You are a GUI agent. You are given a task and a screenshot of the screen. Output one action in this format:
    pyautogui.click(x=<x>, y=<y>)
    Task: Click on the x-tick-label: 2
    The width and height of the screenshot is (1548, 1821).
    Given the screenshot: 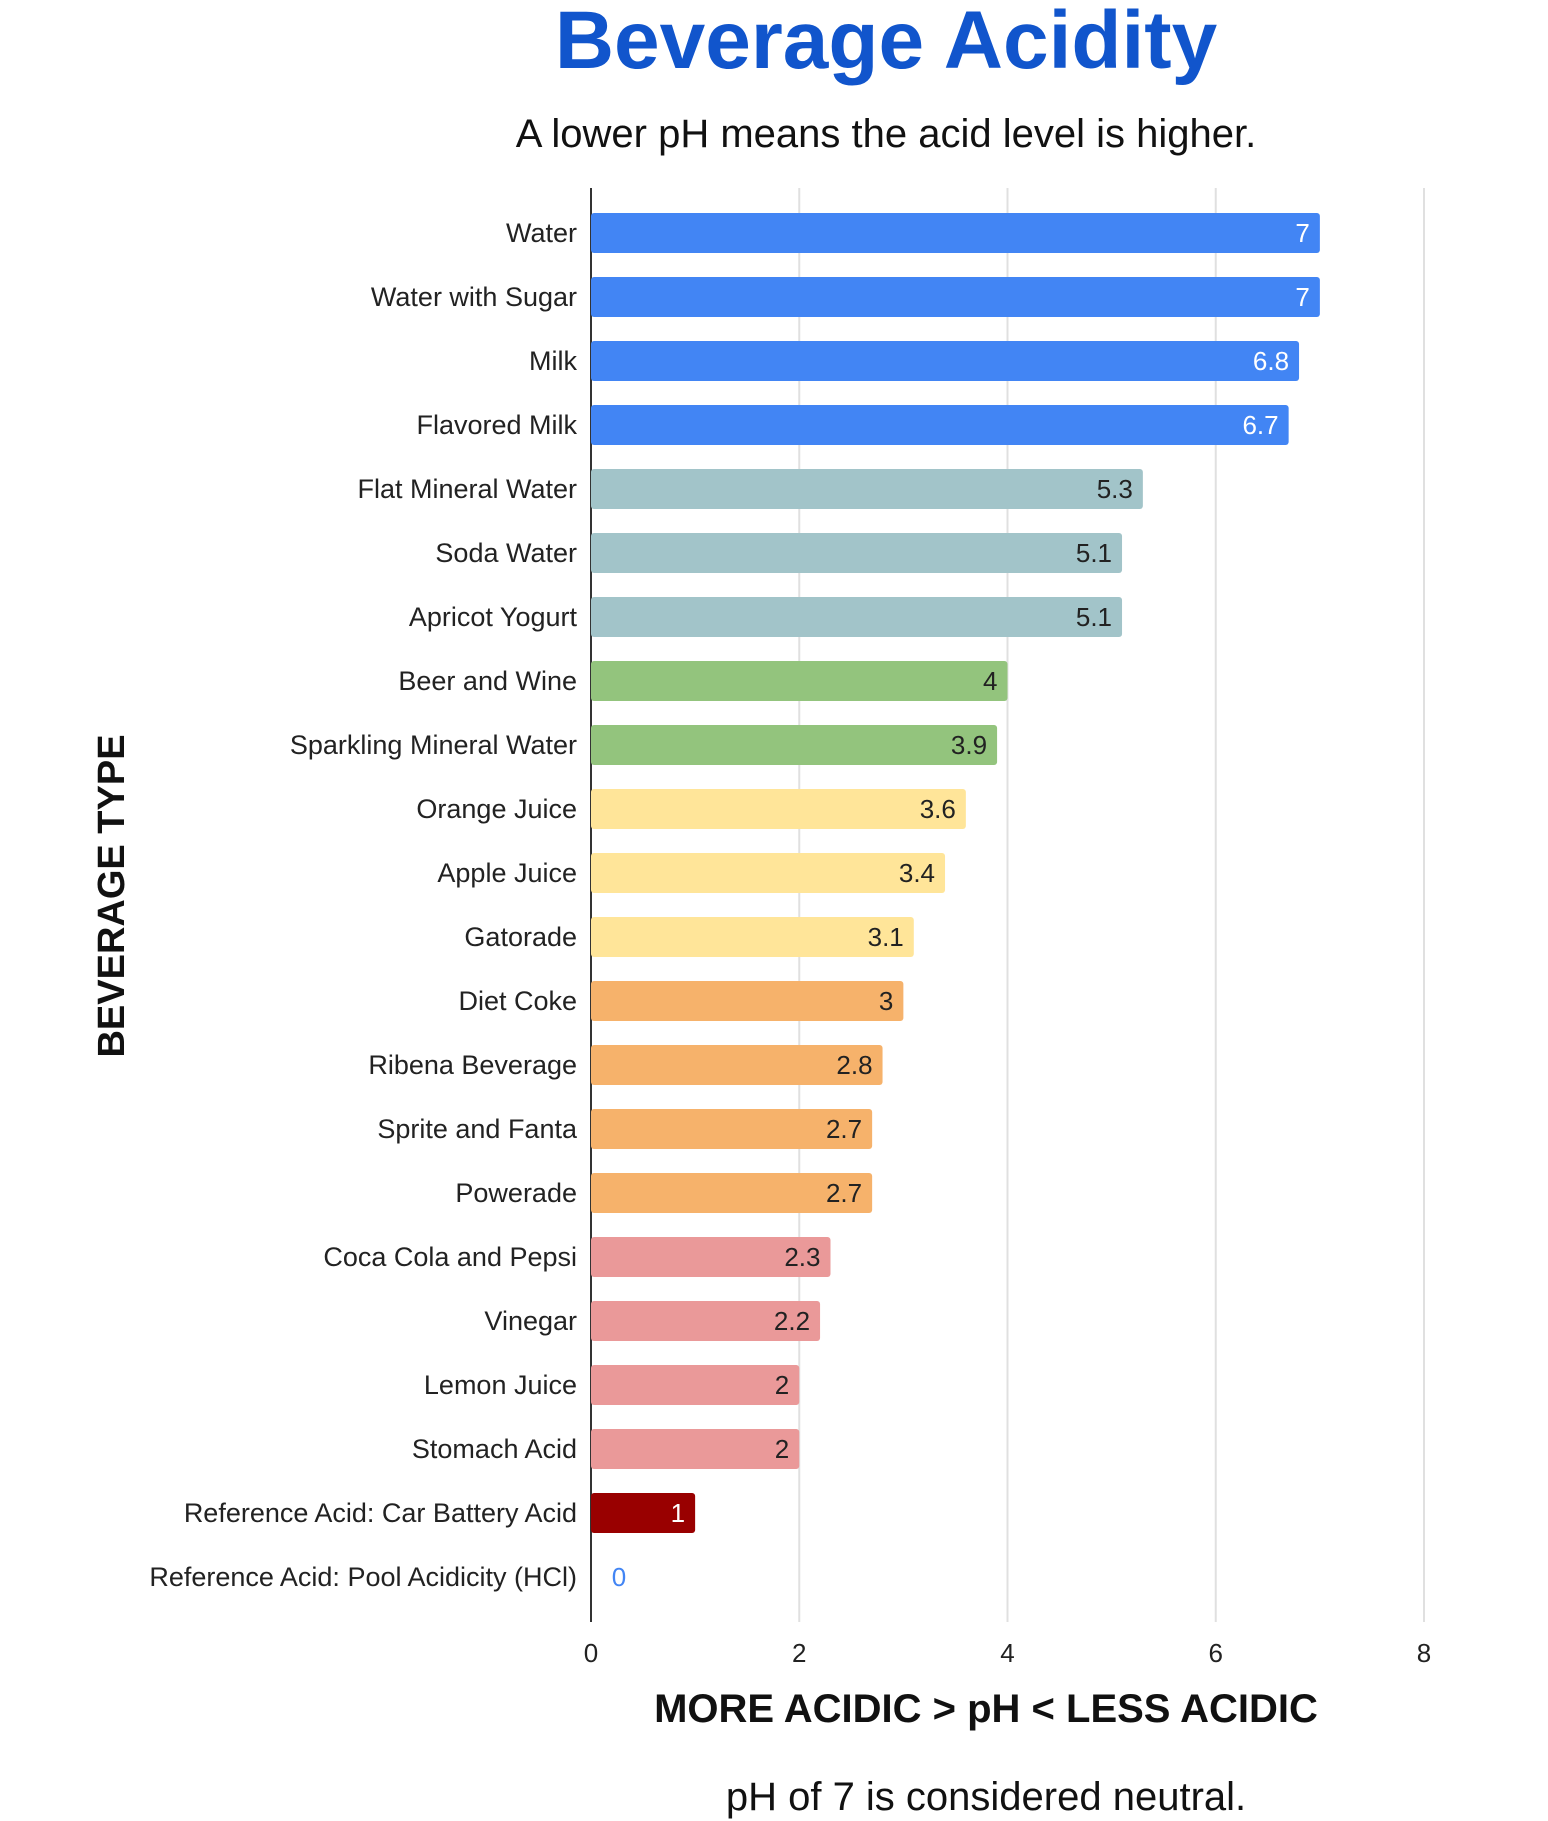 What is the action you would take?
    pyautogui.click(x=799, y=1653)
    